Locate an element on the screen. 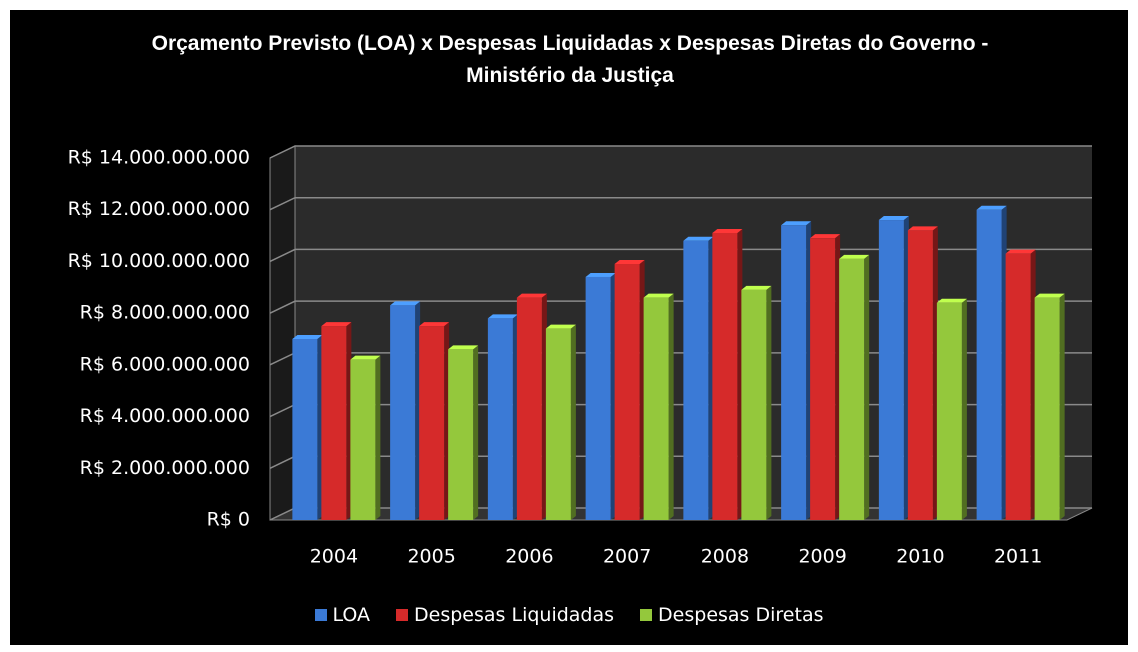 Image resolution: width=1138 pixels, height=652 pixels. legend-item: LOA is located at coordinates (342, 615).